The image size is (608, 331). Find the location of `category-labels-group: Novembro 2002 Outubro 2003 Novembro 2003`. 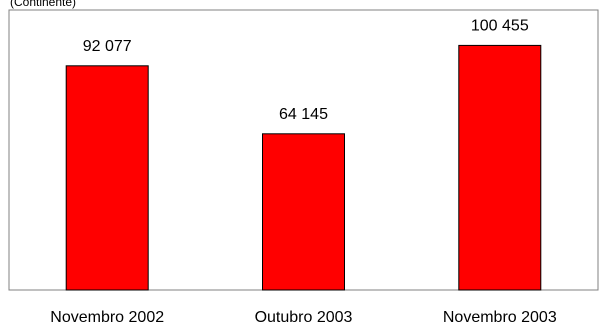

category-labels-group: Novembro 2002 Outubro 2003 Novembro 2003 is located at coordinates (303, 317).